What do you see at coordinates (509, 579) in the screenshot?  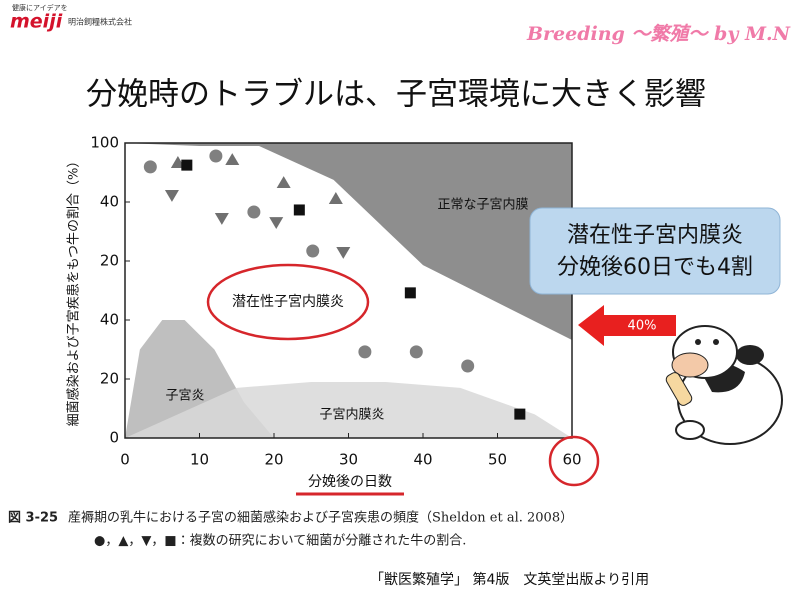 I see `source: 「獣医繁殖学」 第4版 文英堂出版より引用` at bounding box center [509, 579].